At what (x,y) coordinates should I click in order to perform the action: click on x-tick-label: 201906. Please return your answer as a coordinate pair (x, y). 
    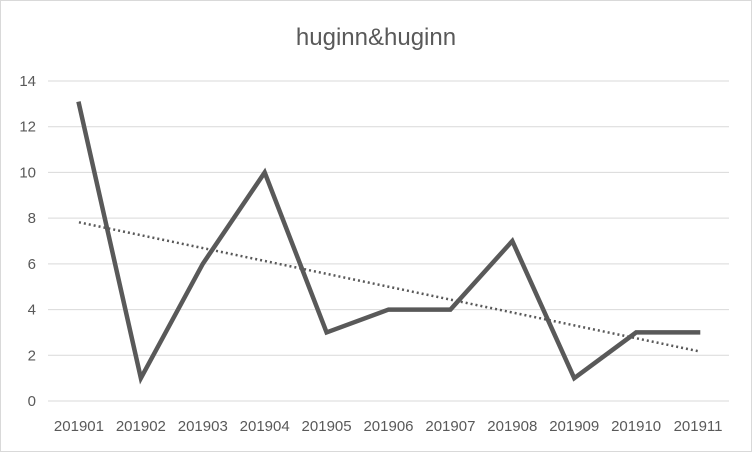
    Looking at the image, I should click on (388, 426).